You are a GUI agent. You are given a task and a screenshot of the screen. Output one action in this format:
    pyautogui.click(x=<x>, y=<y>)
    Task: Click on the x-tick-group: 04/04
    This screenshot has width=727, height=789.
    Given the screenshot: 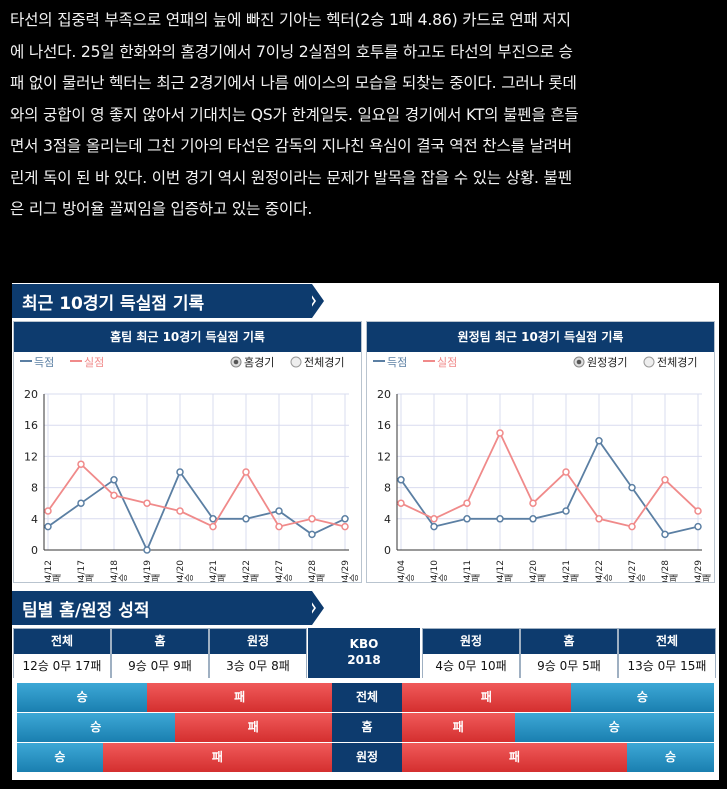 What is the action you would take?
    pyautogui.click(x=402, y=571)
    